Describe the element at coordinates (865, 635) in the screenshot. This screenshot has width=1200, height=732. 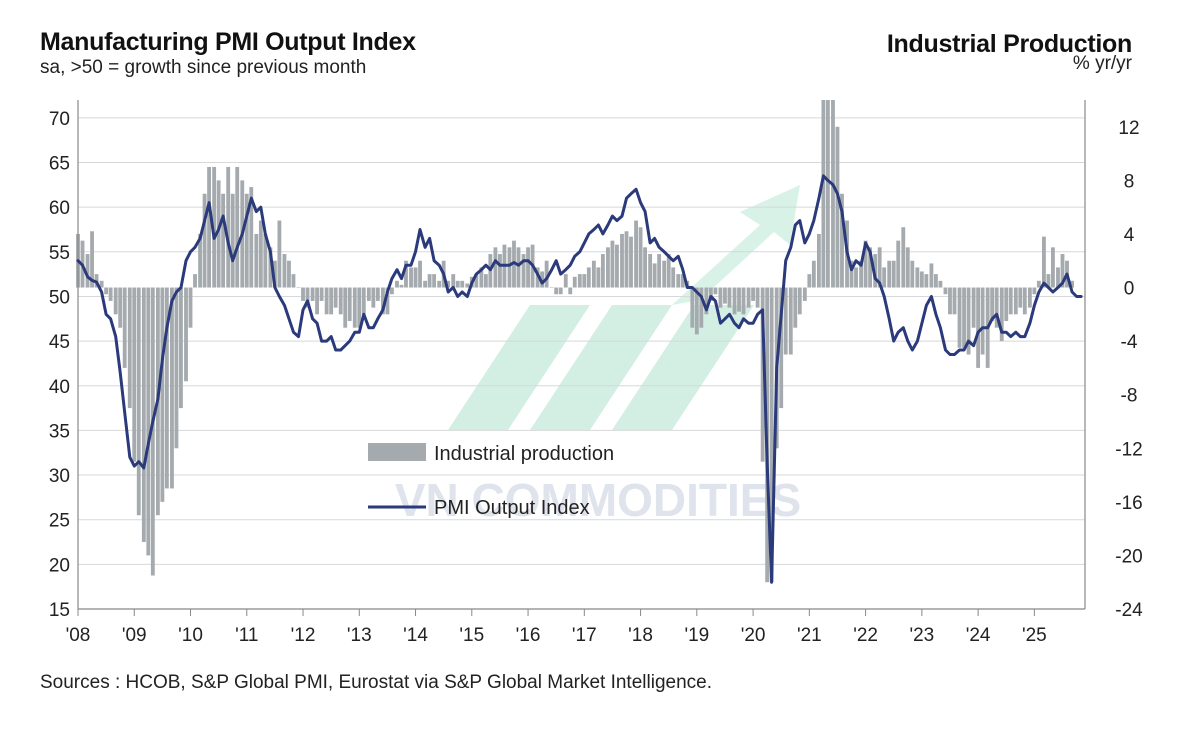
I see `x-tick-14: '22` at that location.